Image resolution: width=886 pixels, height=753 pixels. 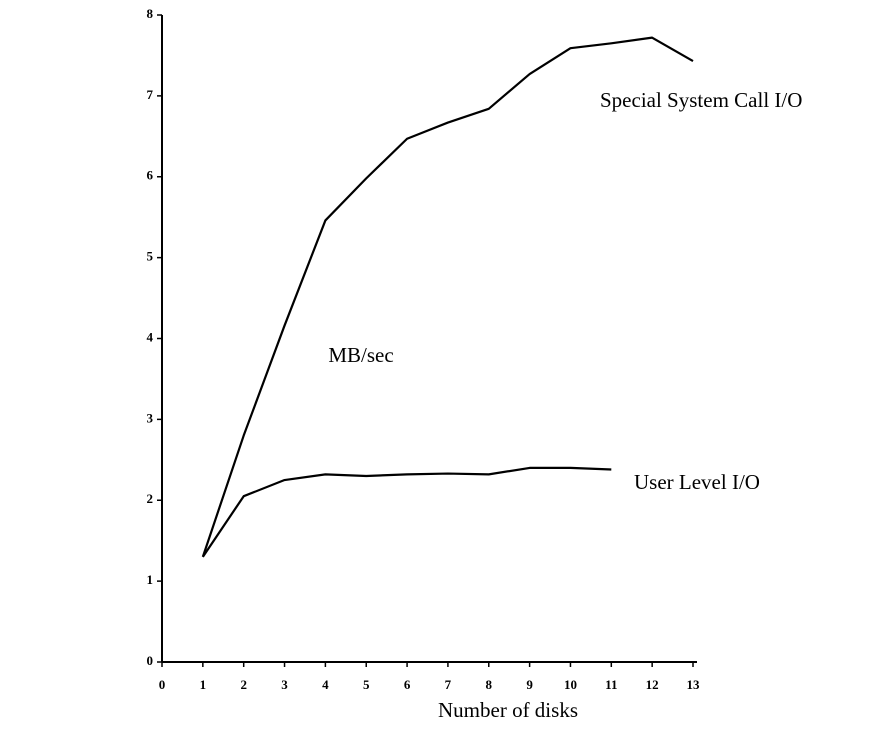 I want to click on x-tick-label: 7, so click(x=448, y=684).